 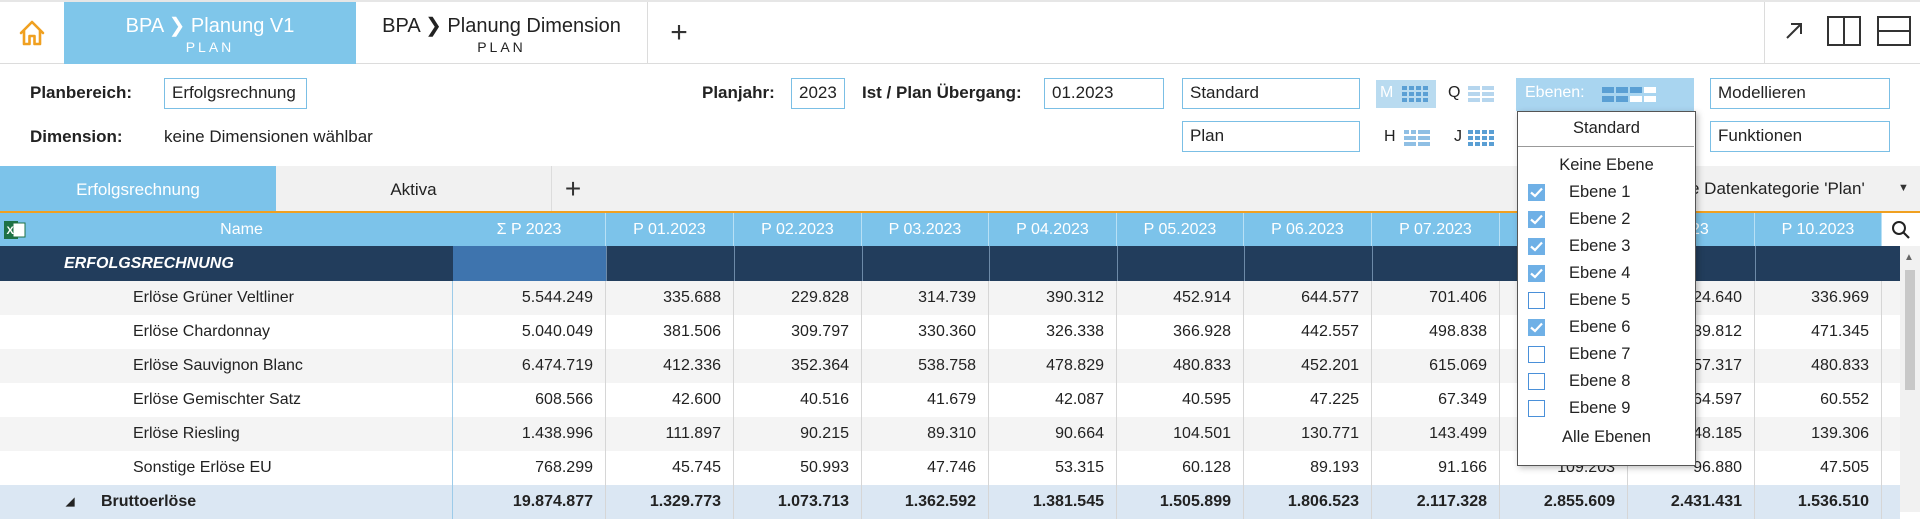 I want to click on planbereich-select: Erfolgsrechnung, so click(x=235, y=93).